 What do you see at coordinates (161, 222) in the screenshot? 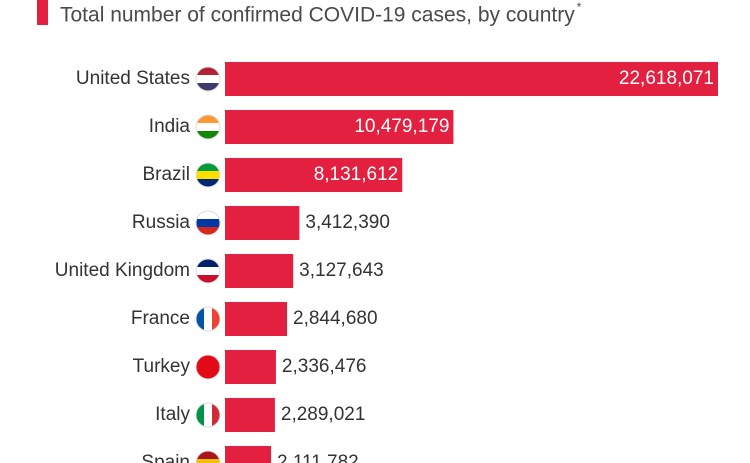
I see `category-label: Russia` at bounding box center [161, 222].